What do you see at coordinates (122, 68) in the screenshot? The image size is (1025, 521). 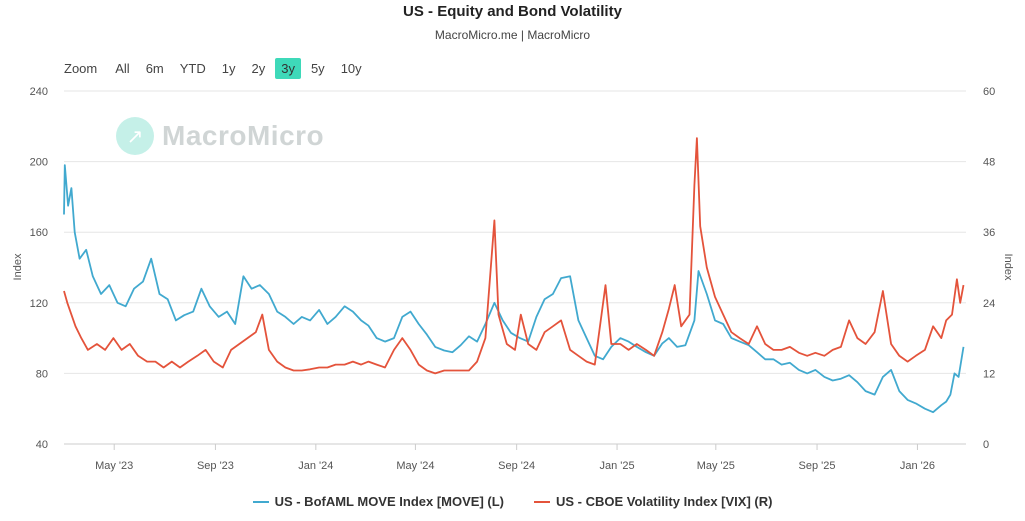 I see `zoom-all-button: All` at bounding box center [122, 68].